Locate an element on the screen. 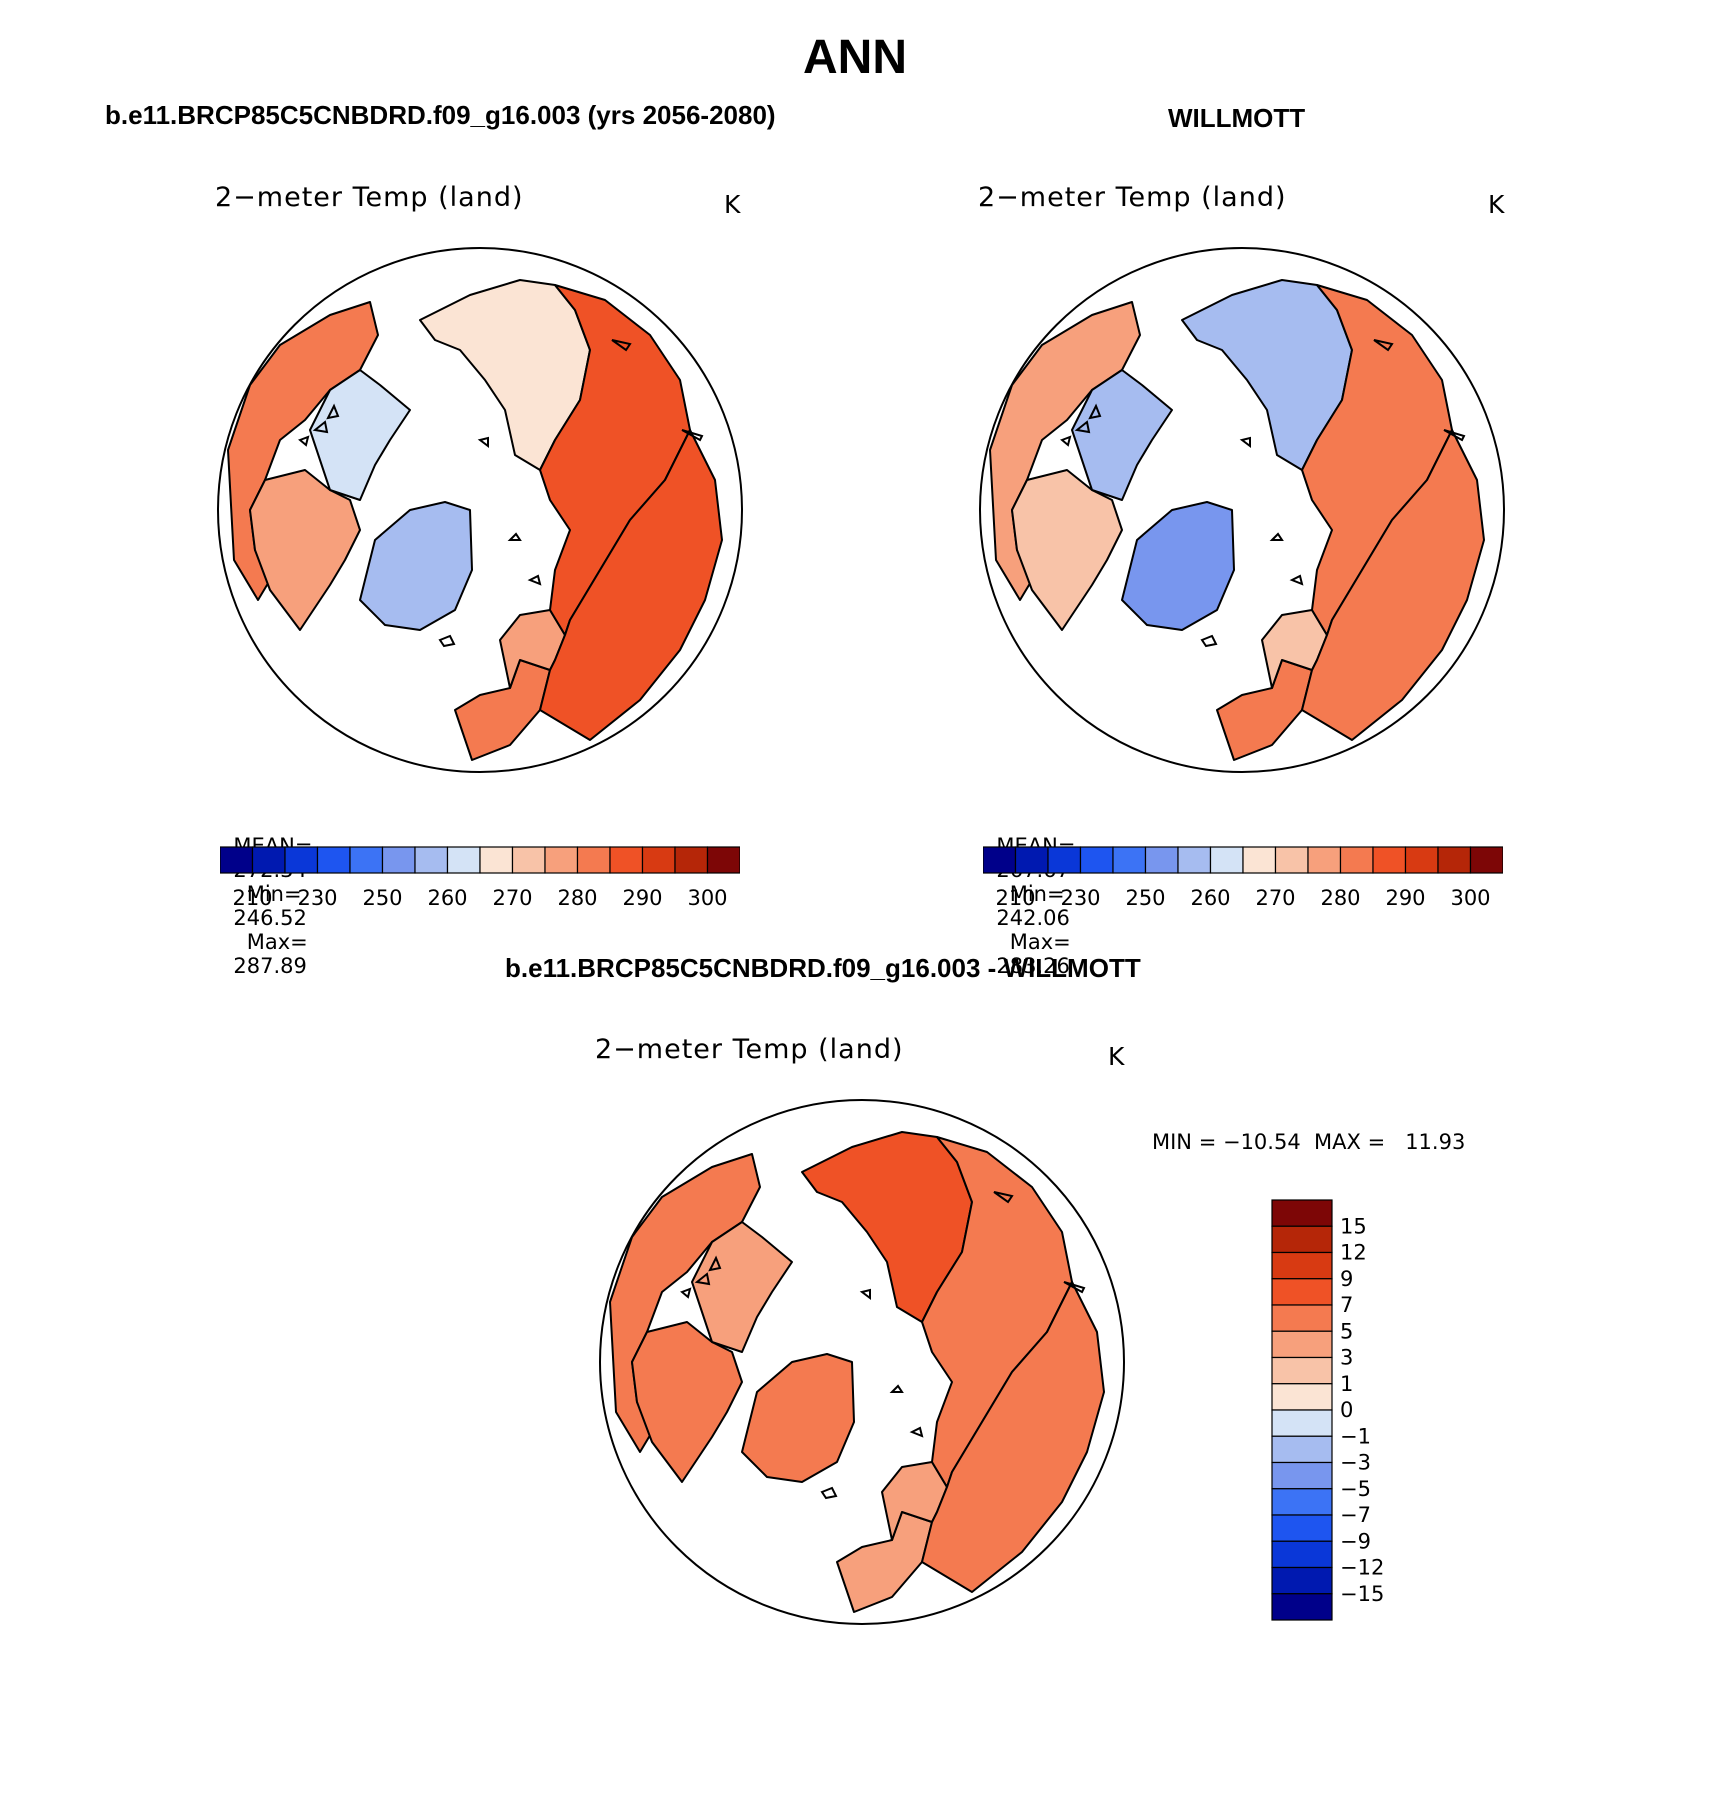  colorbar-tick-label: −9 is located at coordinates (1355, 1541).